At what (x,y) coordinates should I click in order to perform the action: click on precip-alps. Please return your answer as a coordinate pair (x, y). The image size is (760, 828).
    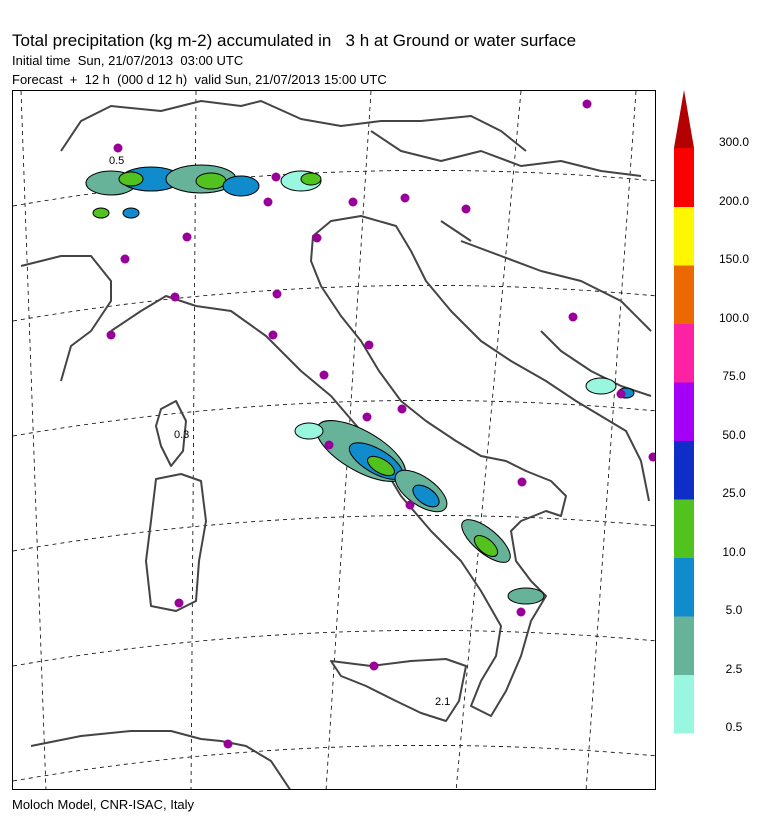
    Looking at the image, I should click on (203, 191).